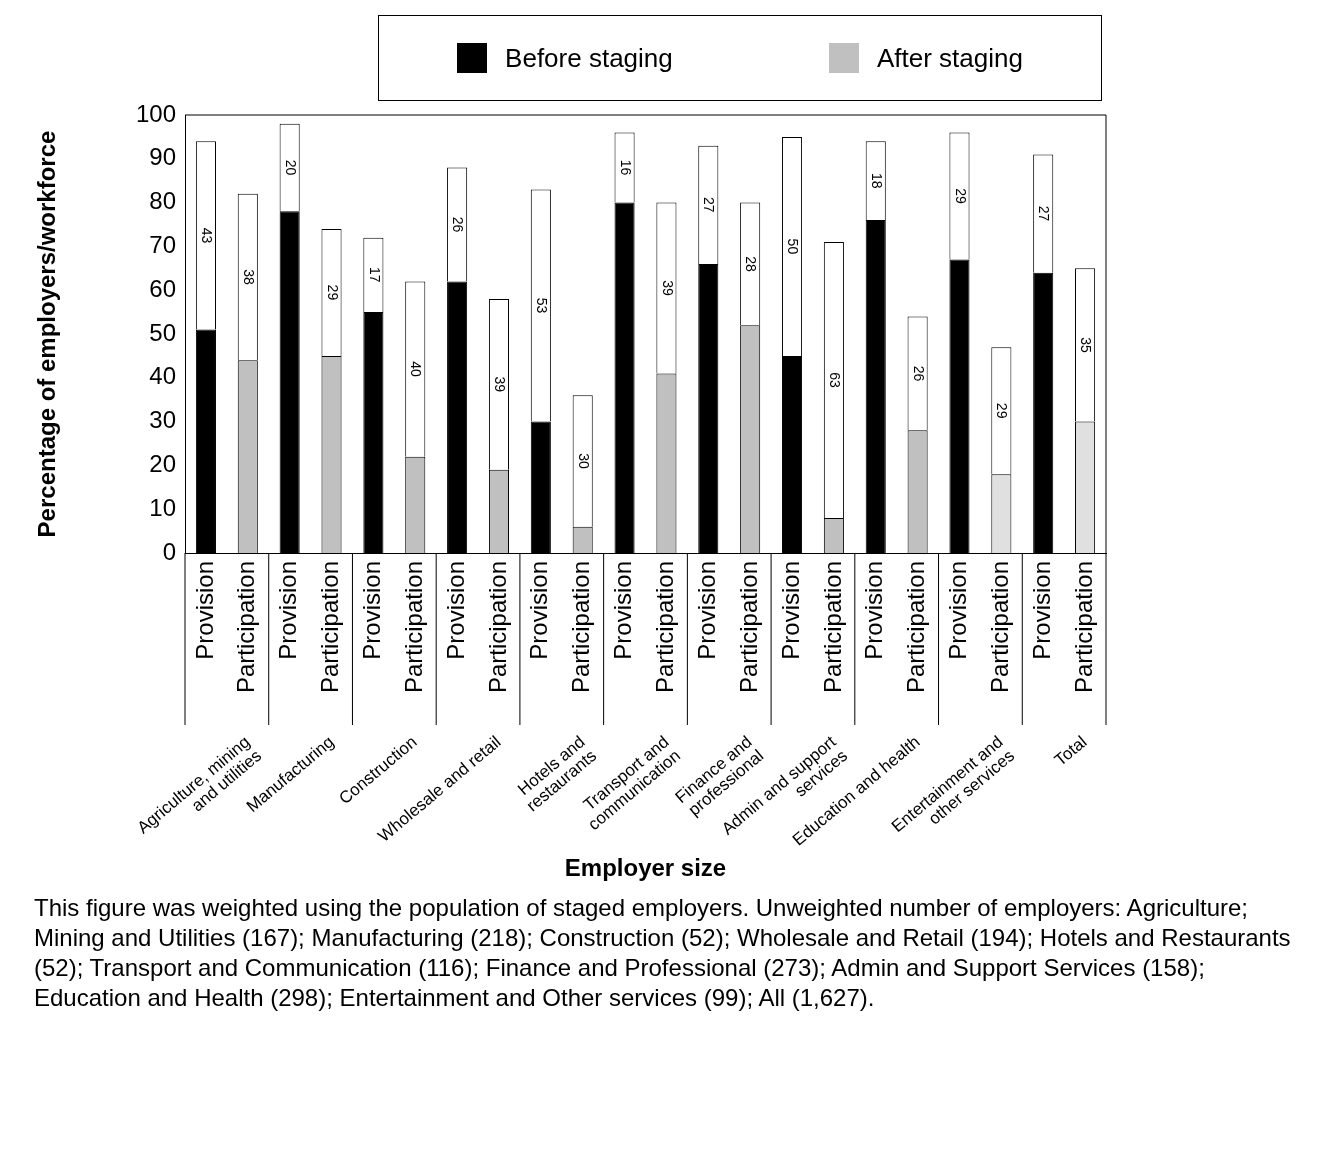 This screenshot has width=1321, height=1162. What do you see at coordinates (793, 246) in the screenshot?
I see `data-label: 50` at bounding box center [793, 246].